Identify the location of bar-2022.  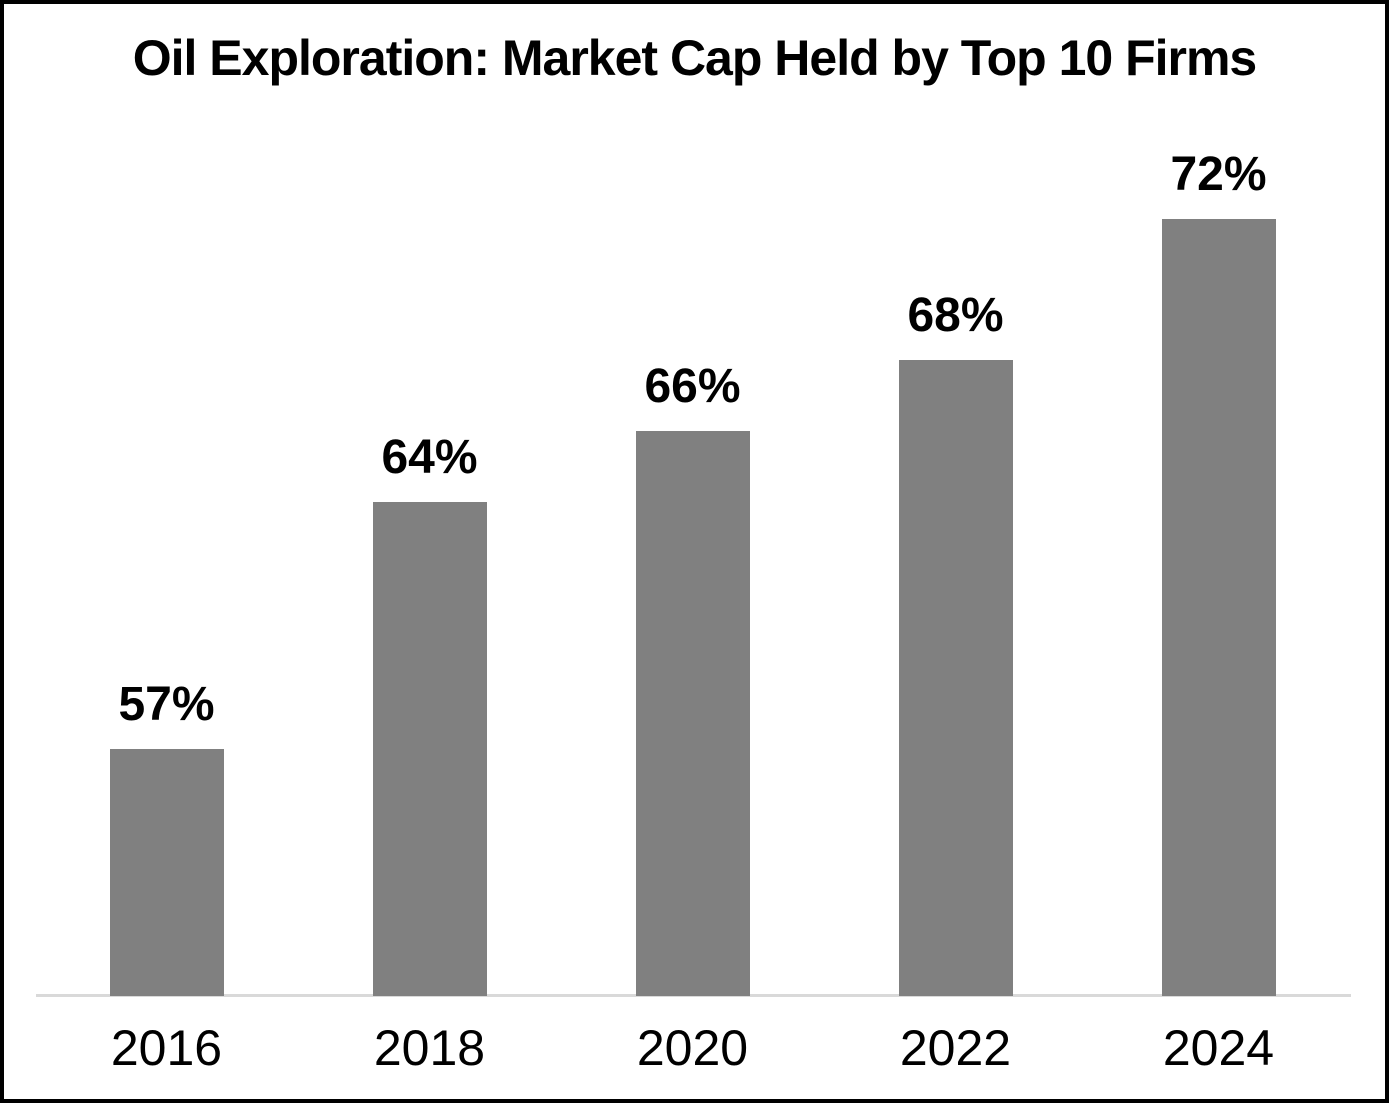
(955, 678).